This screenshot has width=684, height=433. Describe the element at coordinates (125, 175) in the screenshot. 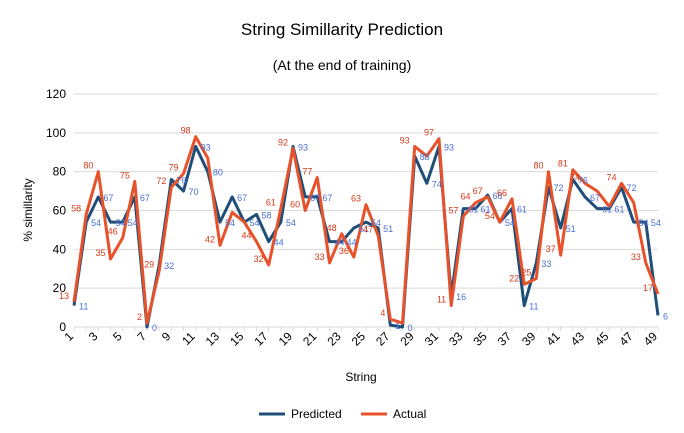

I see `data-label-actual: 75` at that location.